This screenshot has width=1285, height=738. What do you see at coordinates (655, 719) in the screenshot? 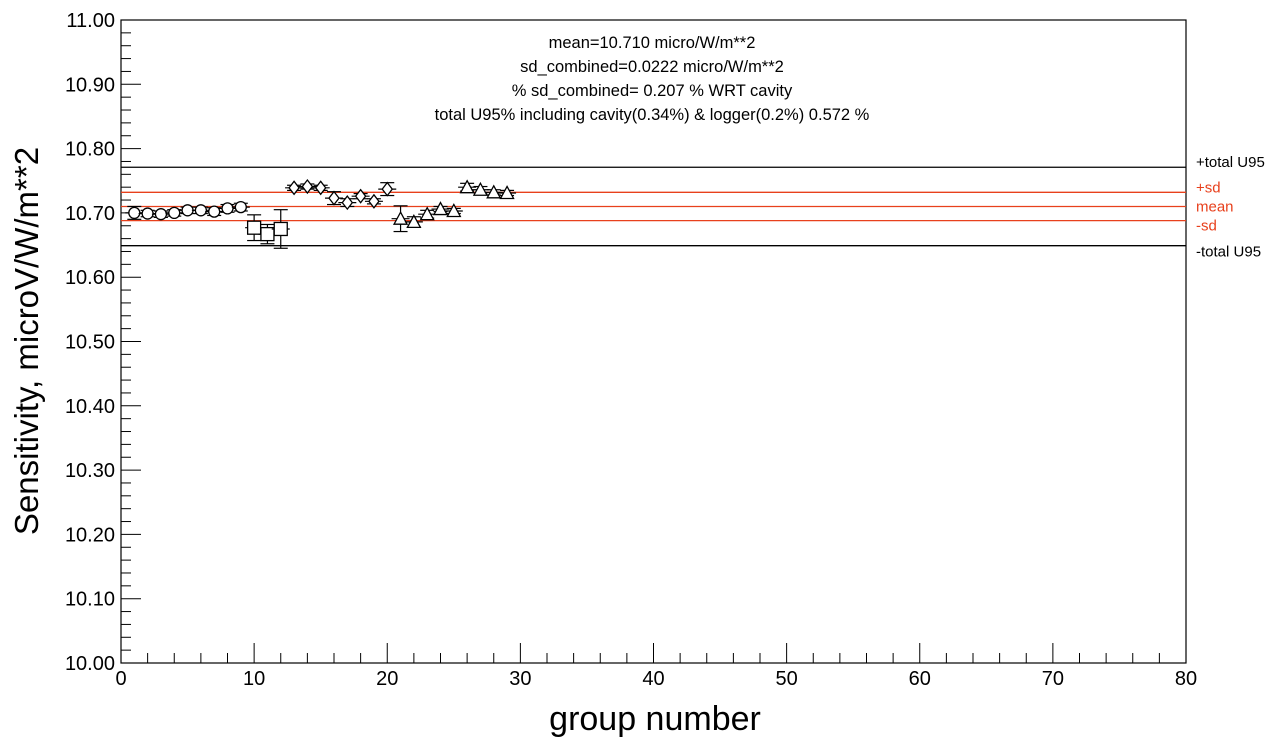
I see `x-axis-title: group number` at bounding box center [655, 719].